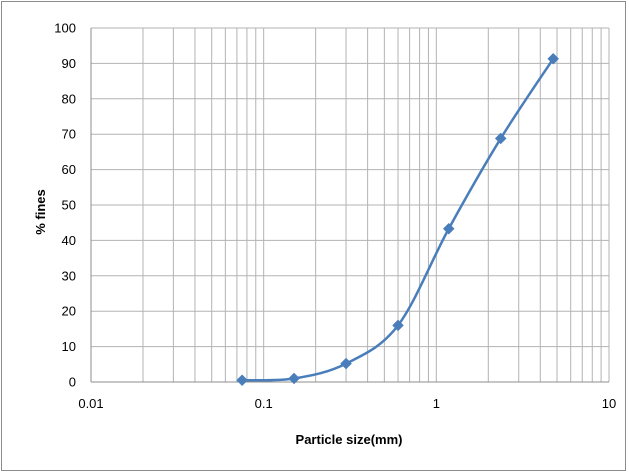 Image resolution: width=629 pixels, height=474 pixels. What do you see at coordinates (69, 169) in the screenshot?
I see `y-tick-label: 60` at bounding box center [69, 169].